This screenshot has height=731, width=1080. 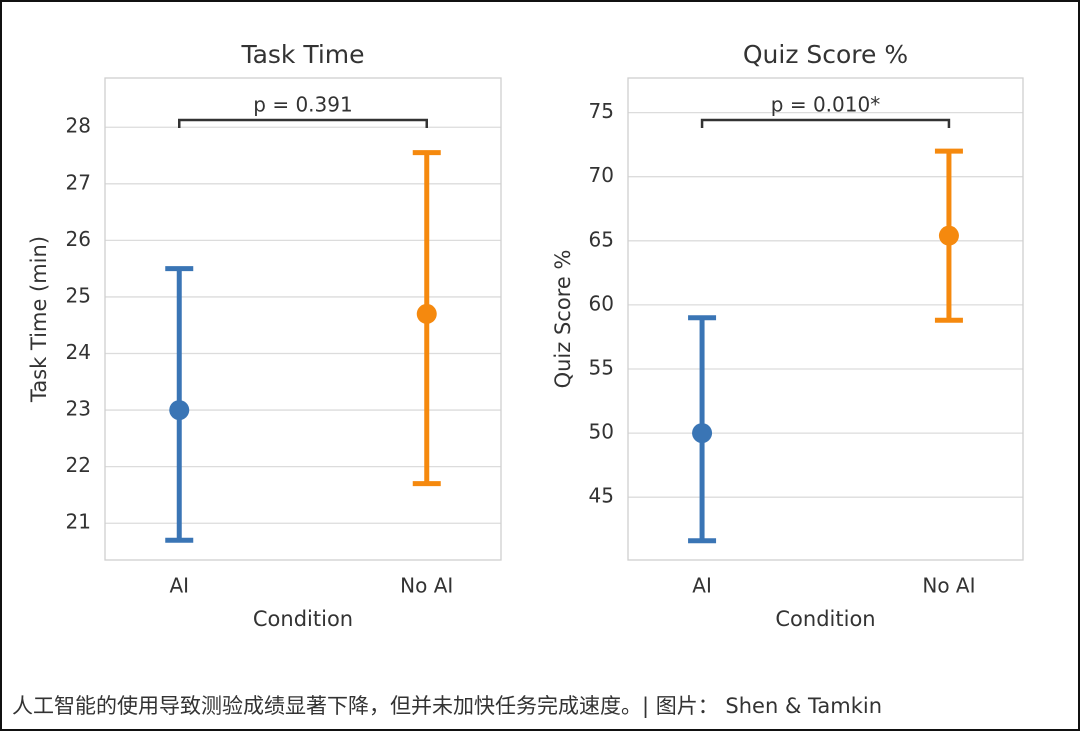 What do you see at coordinates (302, 105) in the screenshot?
I see `p-value-annotation: p = 0.391` at bounding box center [302, 105].